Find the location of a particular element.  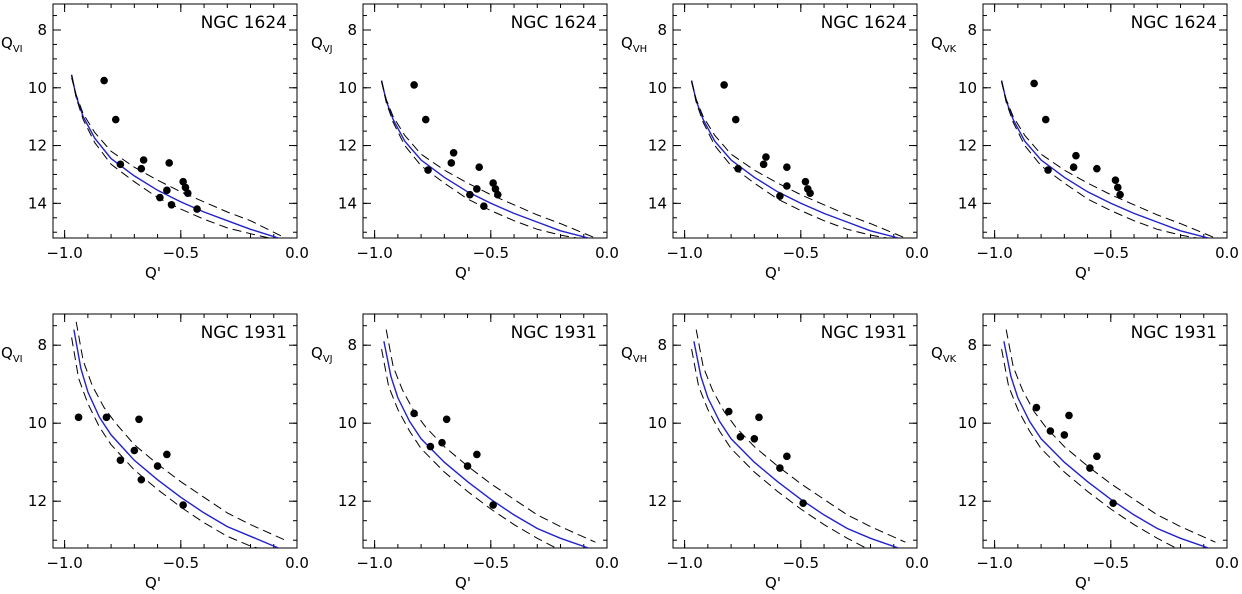

chart-panel: −1.0 −0.5 0.0 8 10 12 NGC 1931 Q' QVH is located at coordinates (775, 452).